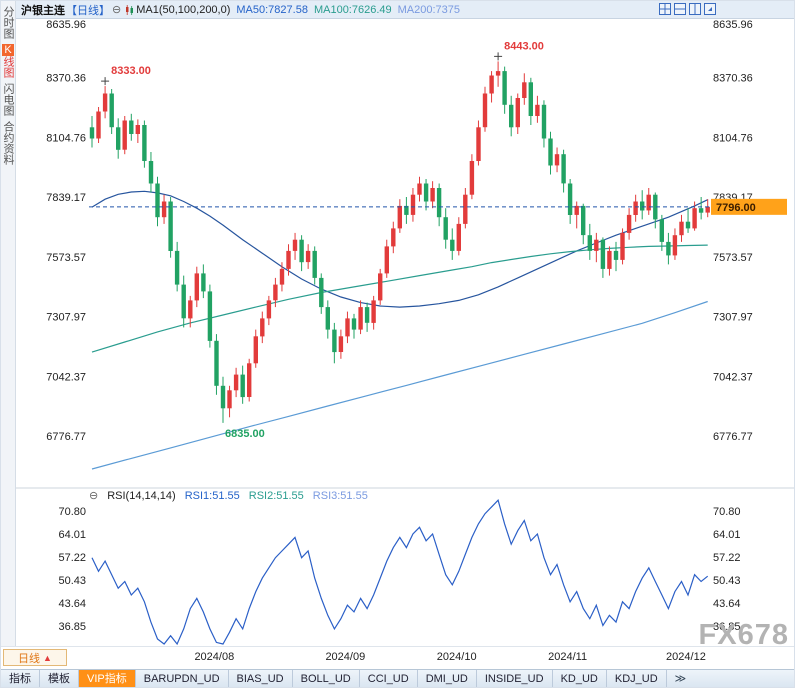 This screenshot has width=795, height=688. What do you see at coordinates (107, 678) in the screenshot?
I see `toolbar-item-3: VIP指标` at bounding box center [107, 678].